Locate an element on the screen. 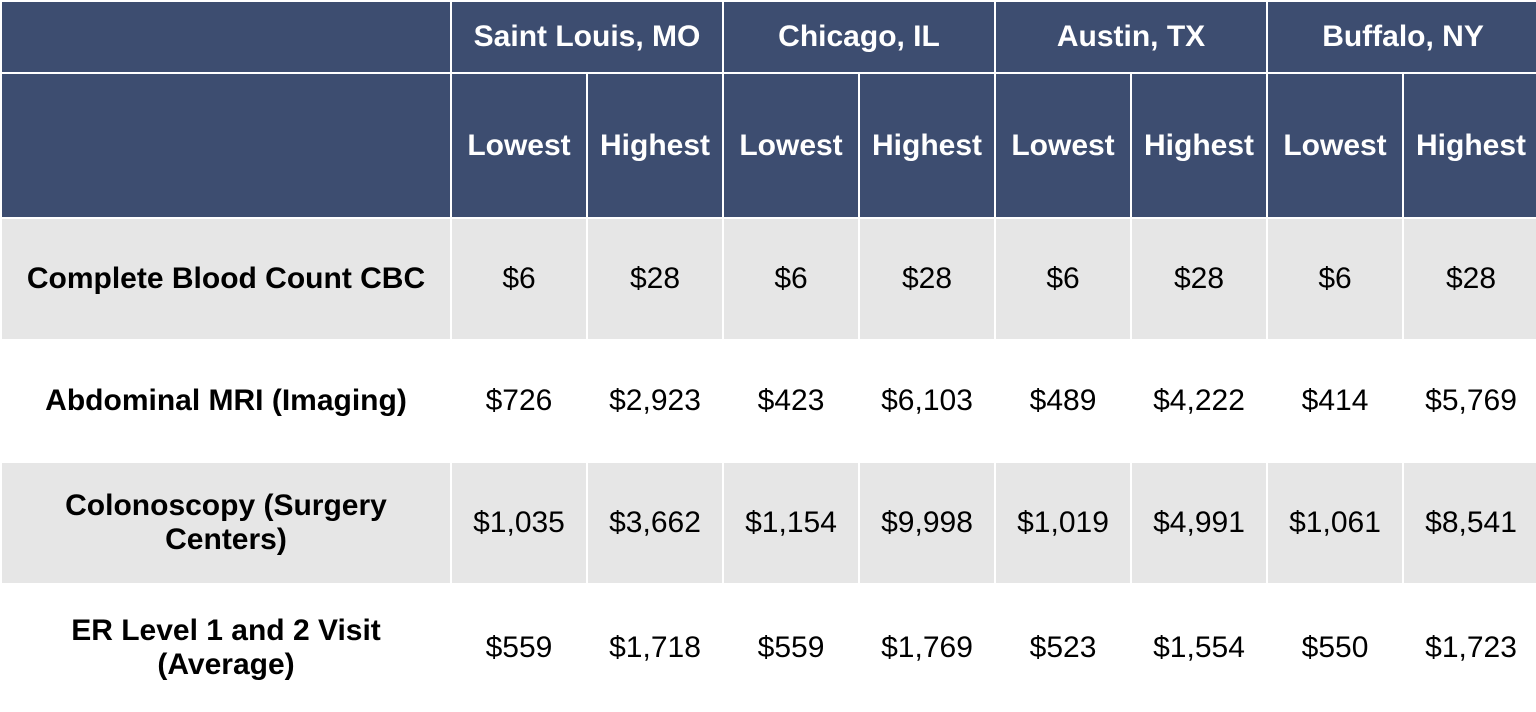 The height and width of the screenshot is (712, 1536). procedure-name: Colonoscopy (Surgery Centers) is located at coordinates (226, 523).